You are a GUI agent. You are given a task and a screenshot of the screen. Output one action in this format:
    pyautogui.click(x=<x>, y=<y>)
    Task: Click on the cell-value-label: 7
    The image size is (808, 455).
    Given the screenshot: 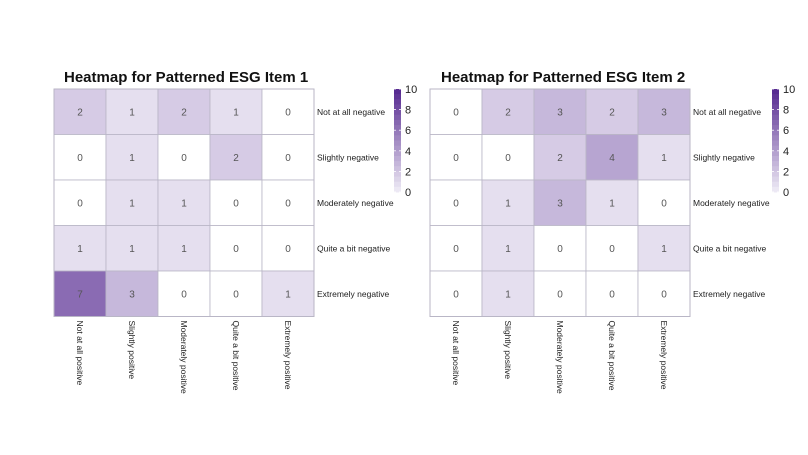 What is the action you would take?
    pyautogui.click(x=80, y=294)
    